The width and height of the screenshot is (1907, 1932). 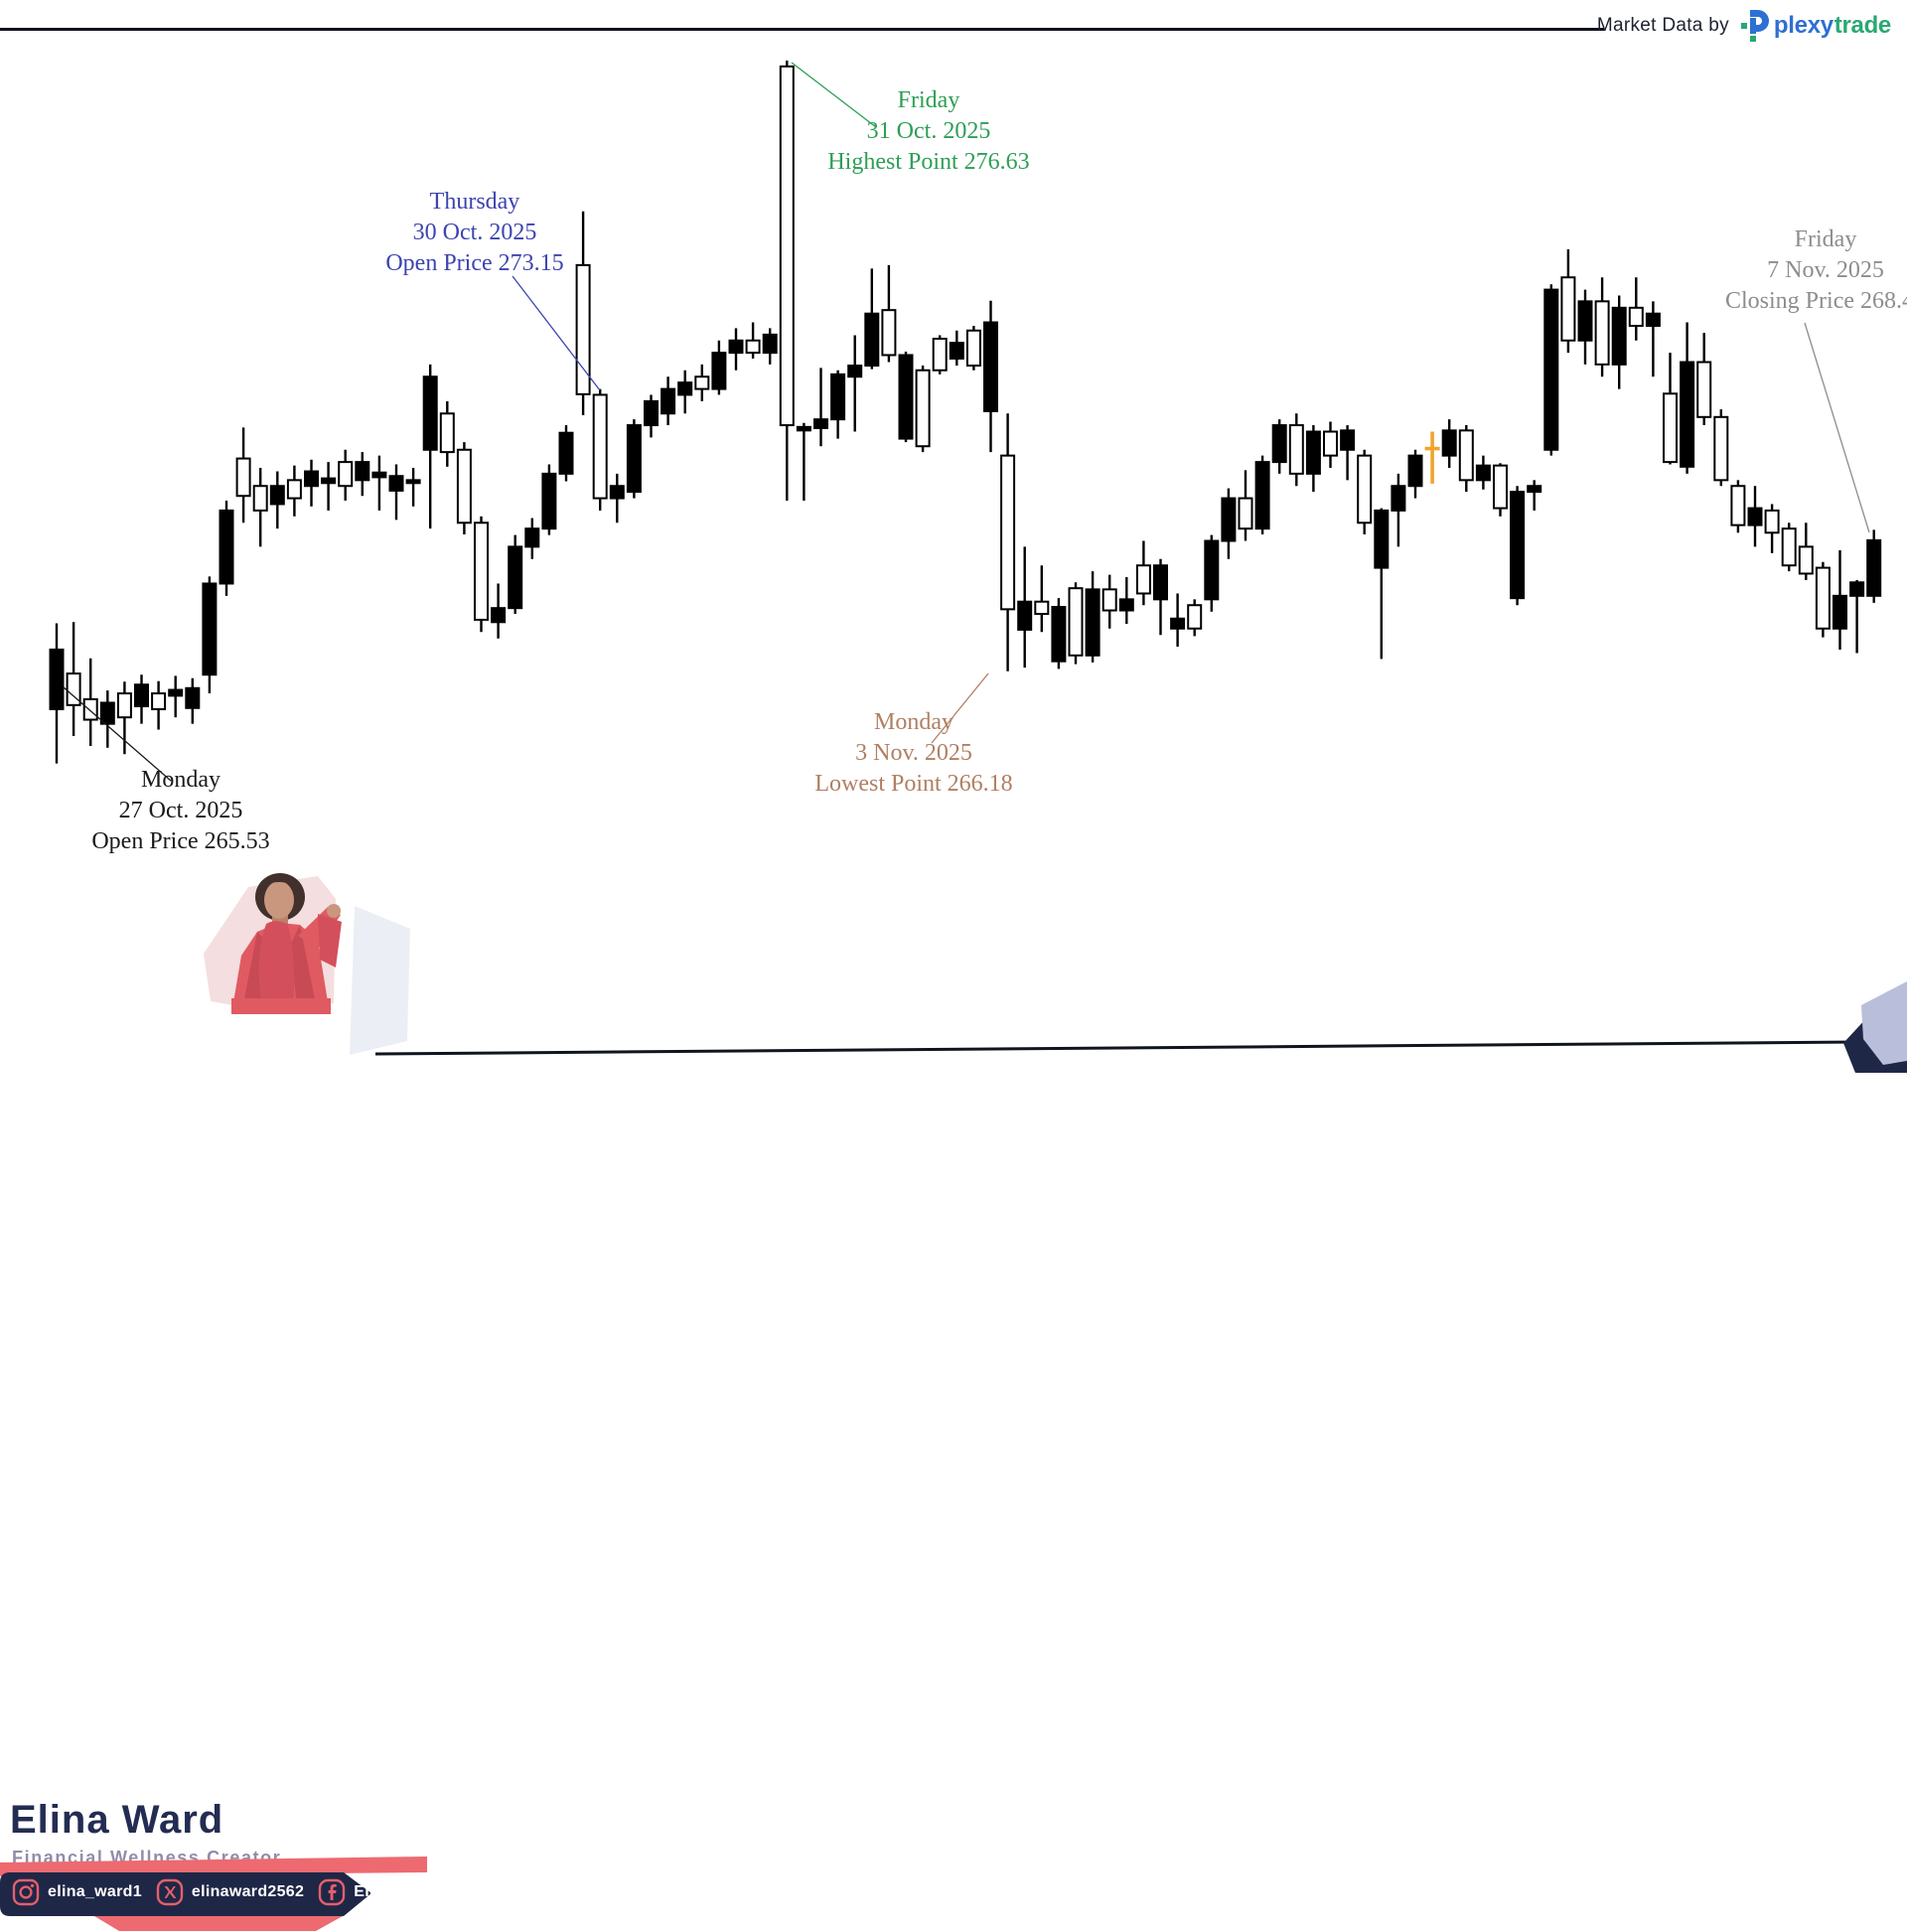 I want to click on facebook-handle: Elina Ward, so click(x=396, y=1891).